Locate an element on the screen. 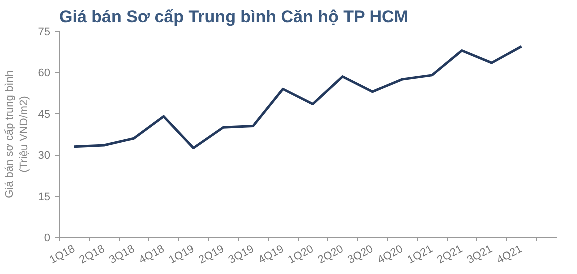 The height and width of the screenshot is (274, 577). x-tick-label: 2Q19 is located at coordinates (211, 255).